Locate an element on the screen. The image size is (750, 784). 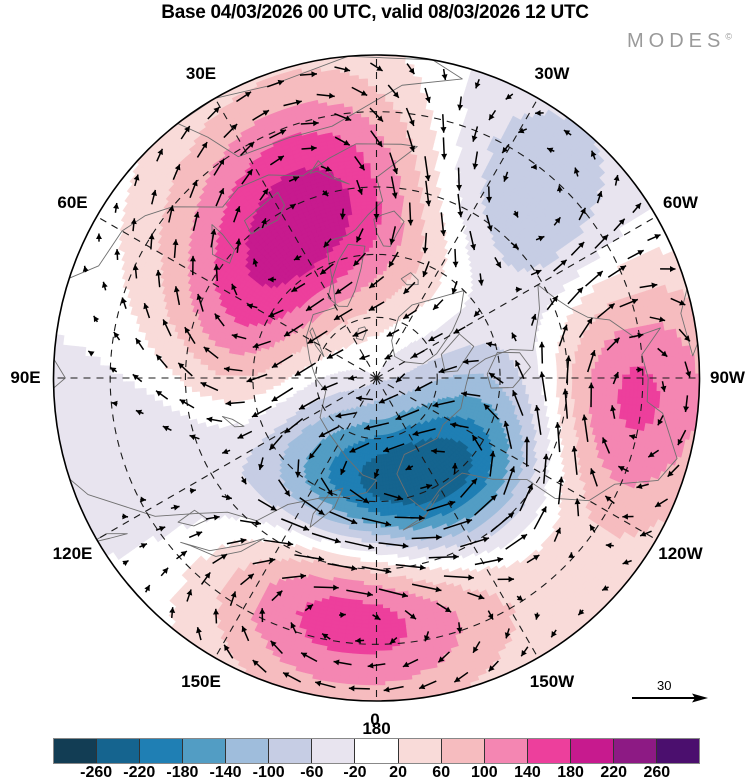
longitude-label-120e: 120E is located at coordinates (73, 554).